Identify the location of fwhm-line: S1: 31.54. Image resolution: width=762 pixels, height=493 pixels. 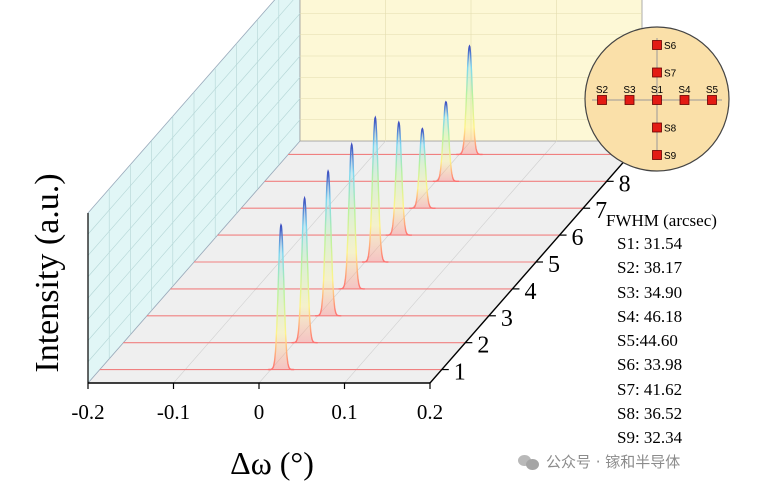
(650, 243).